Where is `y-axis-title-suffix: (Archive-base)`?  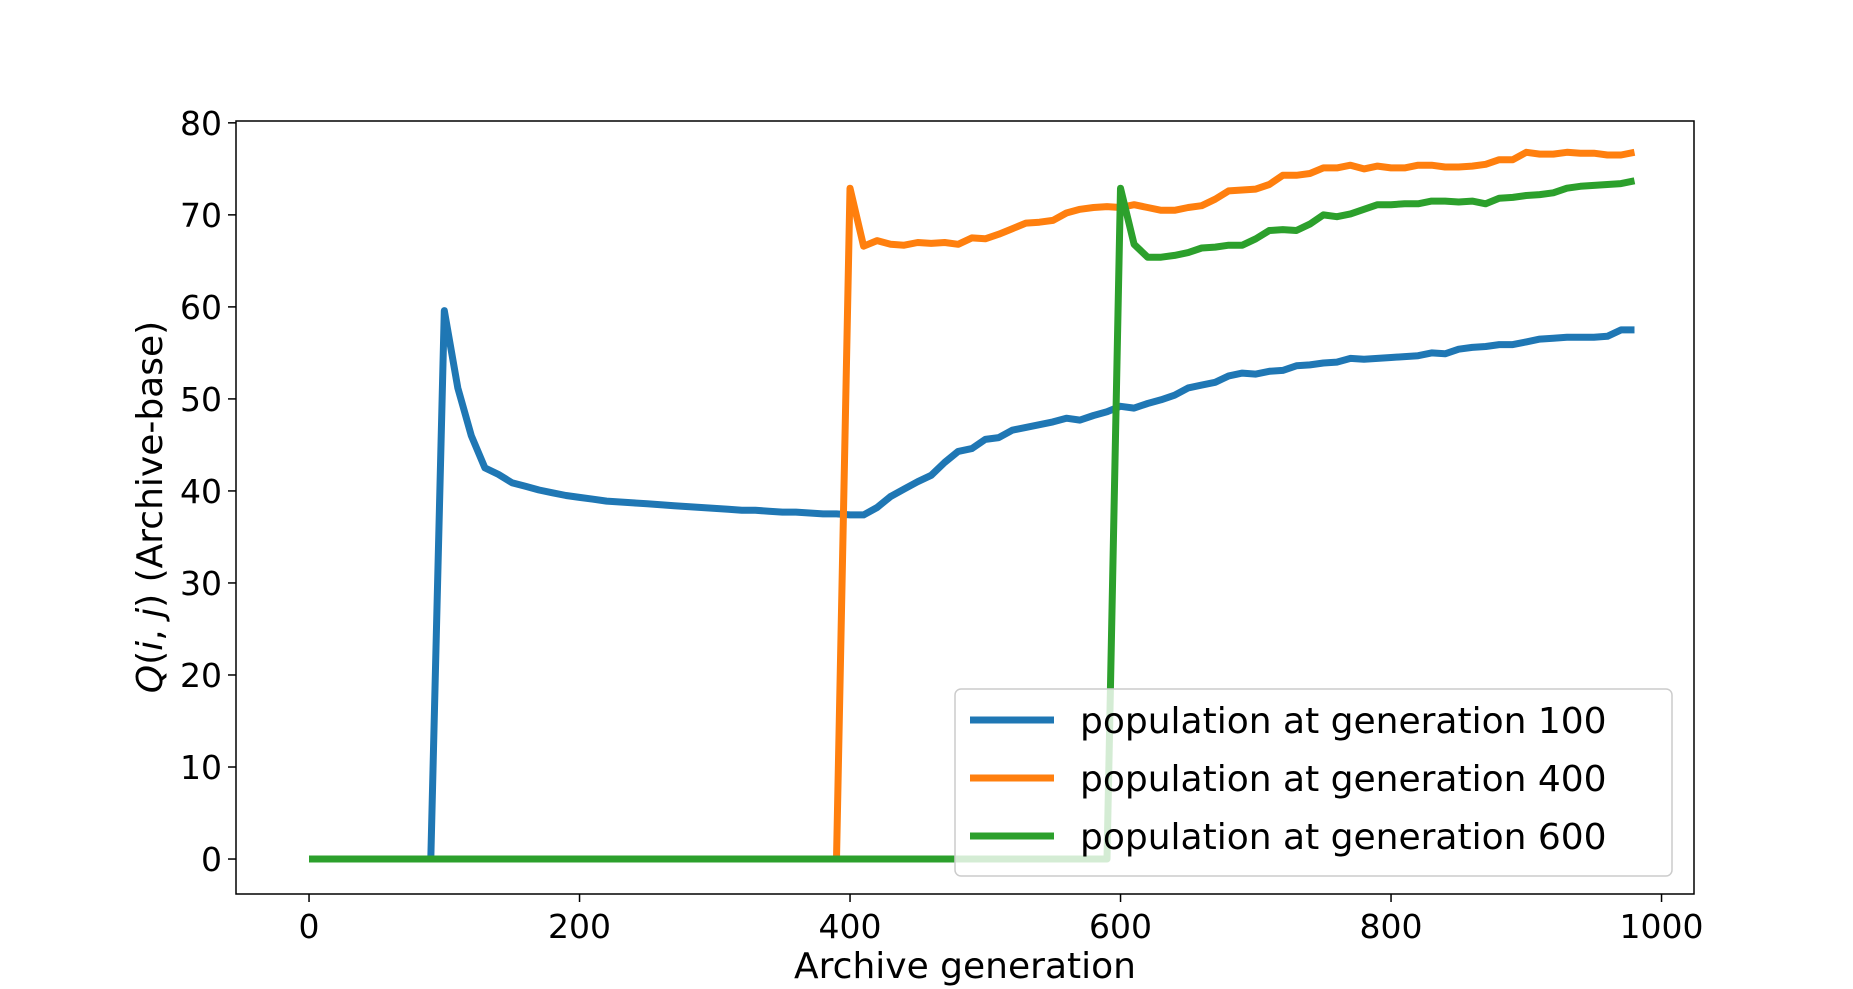 y-axis-title-suffix: (Archive-base) is located at coordinates (150, 457).